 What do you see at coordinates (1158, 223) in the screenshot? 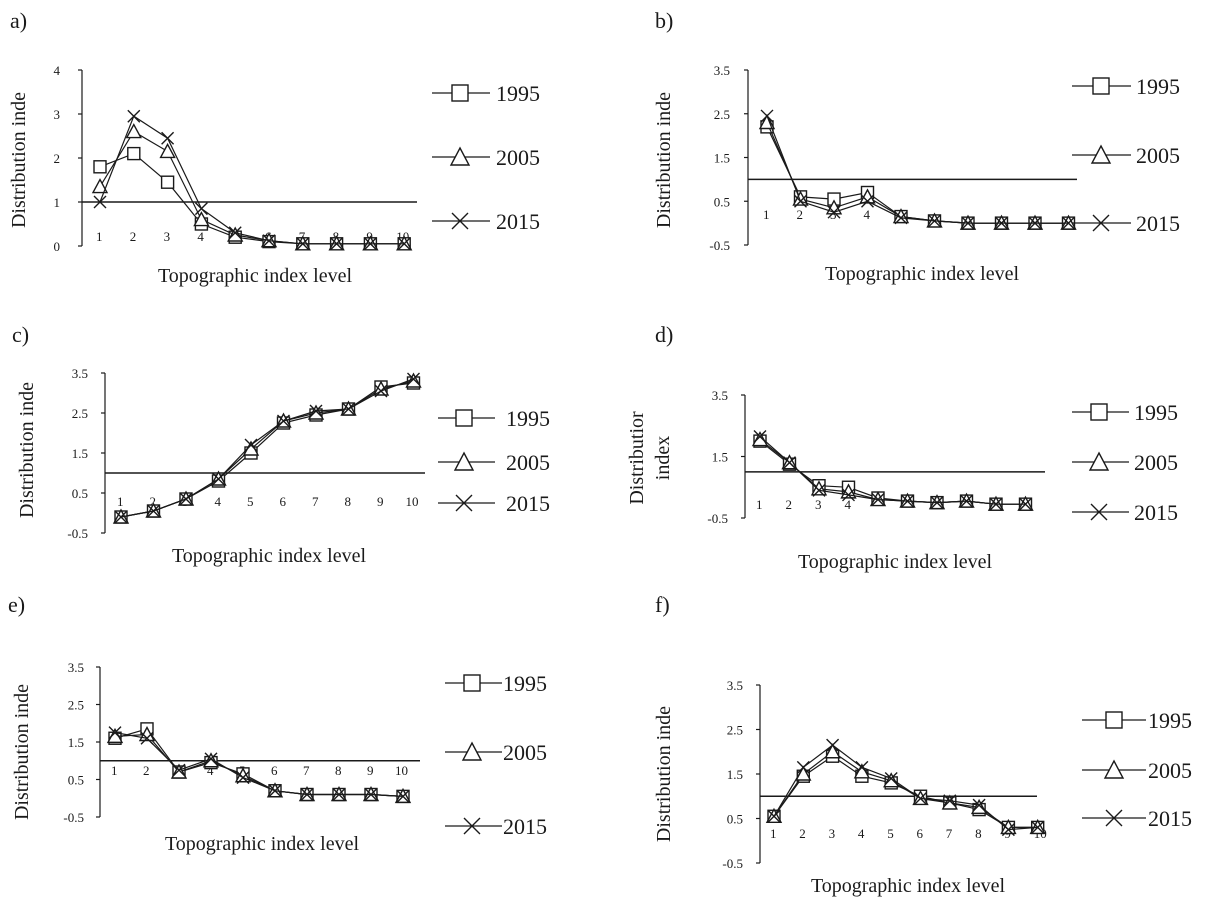
I see `legend-label: 2015` at bounding box center [1158, 223].